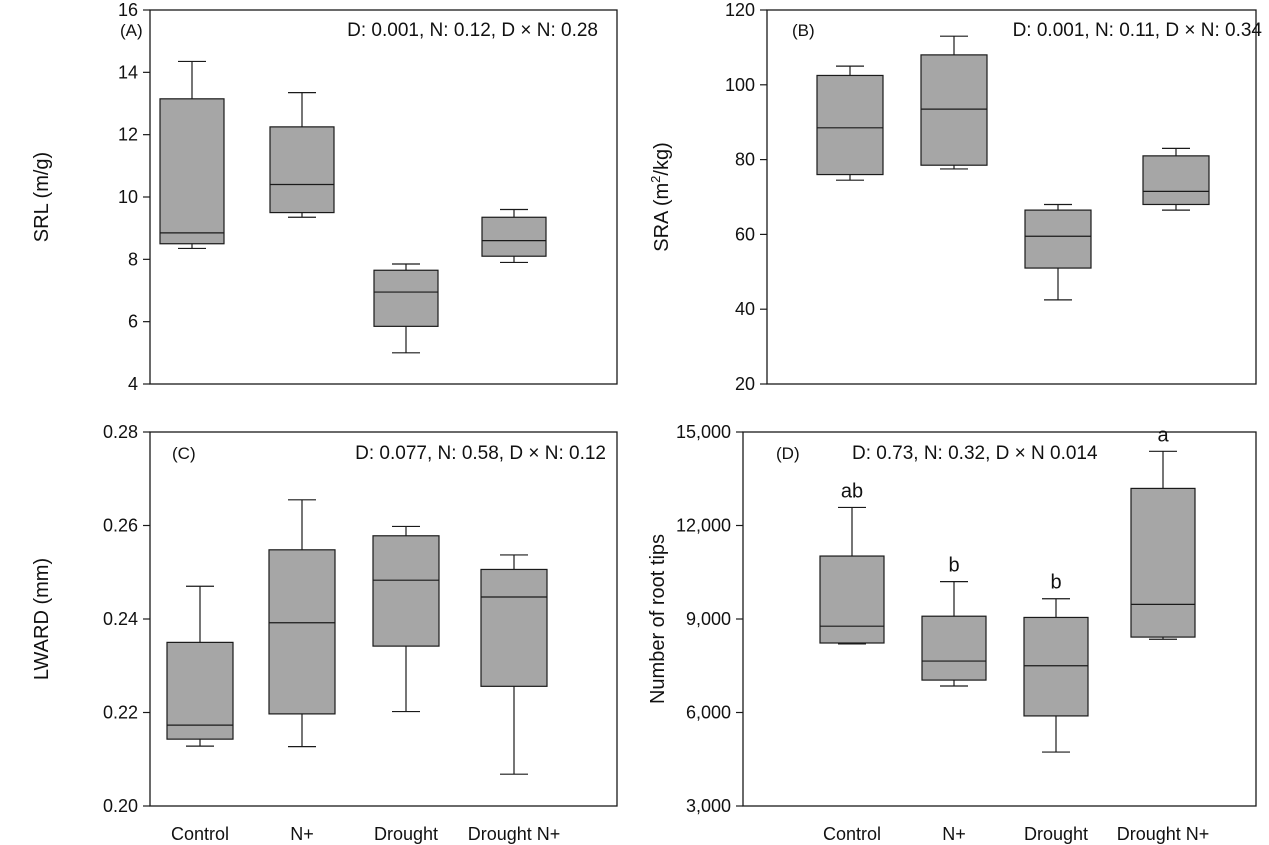 The height and width of the screenshot is (845, 1269). What do you see at coordinates (472, 30) in the screenshot?
I see `stats-annotation: D: 0.001, N: 0.12, D × N: 0.28` at bounding box center [472, 30].